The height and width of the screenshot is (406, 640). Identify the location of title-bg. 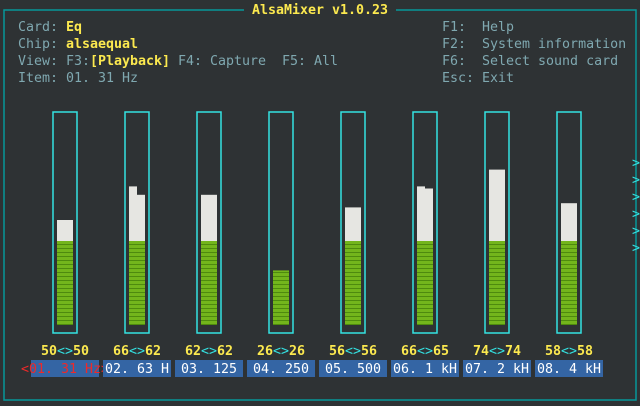
(320, 10).